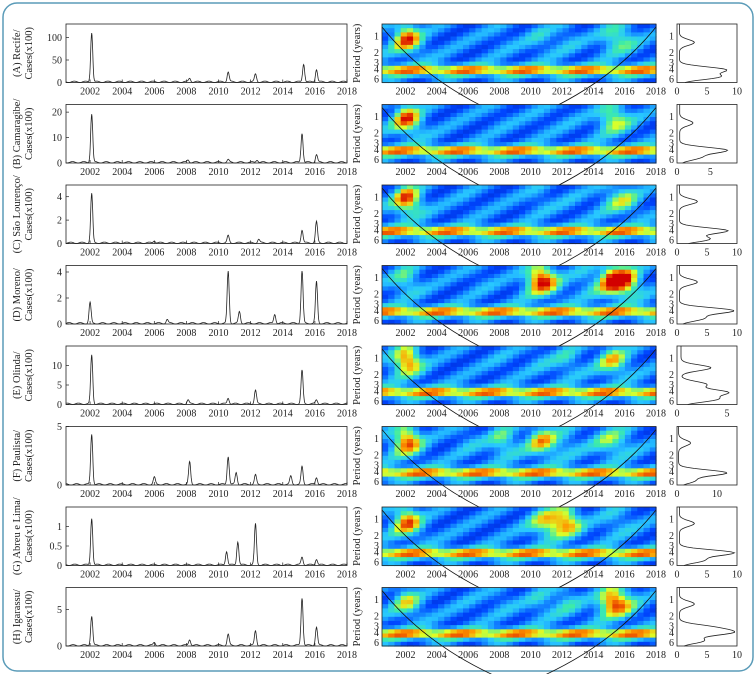  What do you see at coordinates (671, 278) in the screenshot?
I see `power-period-tick-label: 1` at bounding box center [671, 278].